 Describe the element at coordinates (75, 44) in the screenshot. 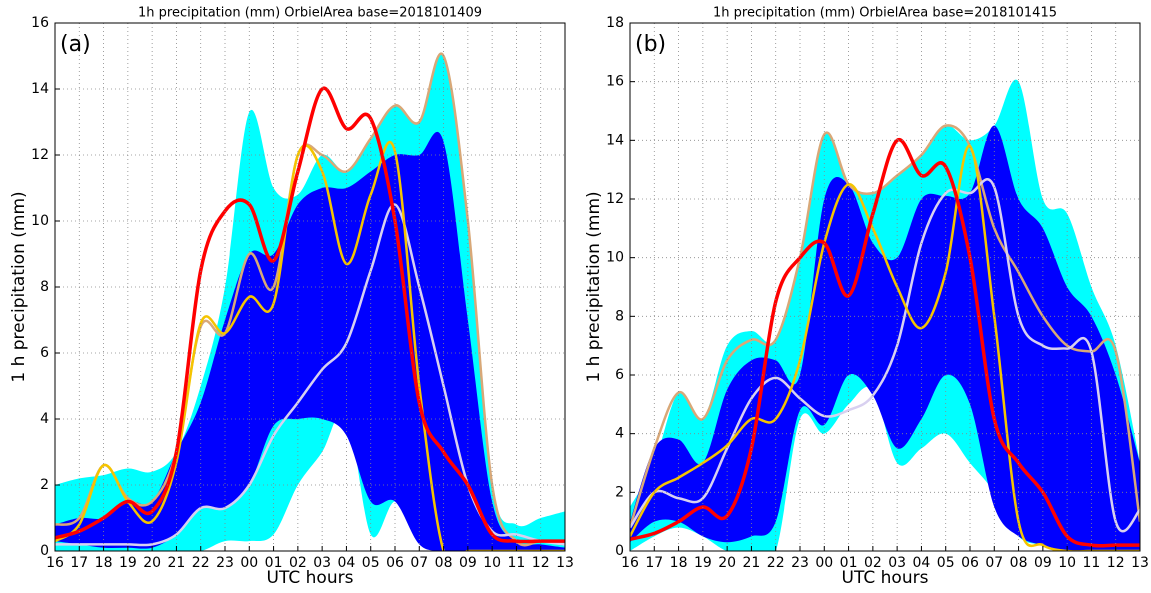

I see `annotation: (a)` at that location.